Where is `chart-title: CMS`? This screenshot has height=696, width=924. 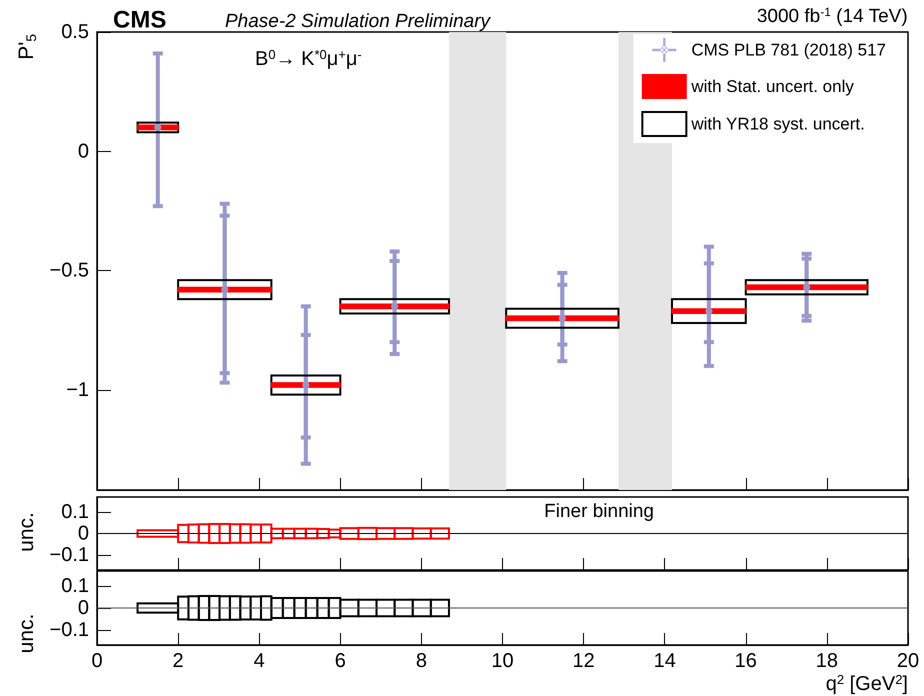 chart-title: CMS is located at coordinates (139, 20).